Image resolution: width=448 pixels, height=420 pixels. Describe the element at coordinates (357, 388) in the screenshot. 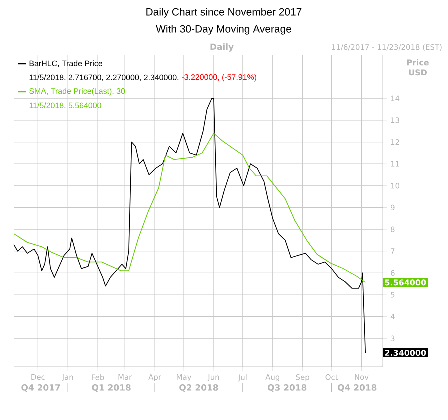

I see `text: Q4 2018` at that location.